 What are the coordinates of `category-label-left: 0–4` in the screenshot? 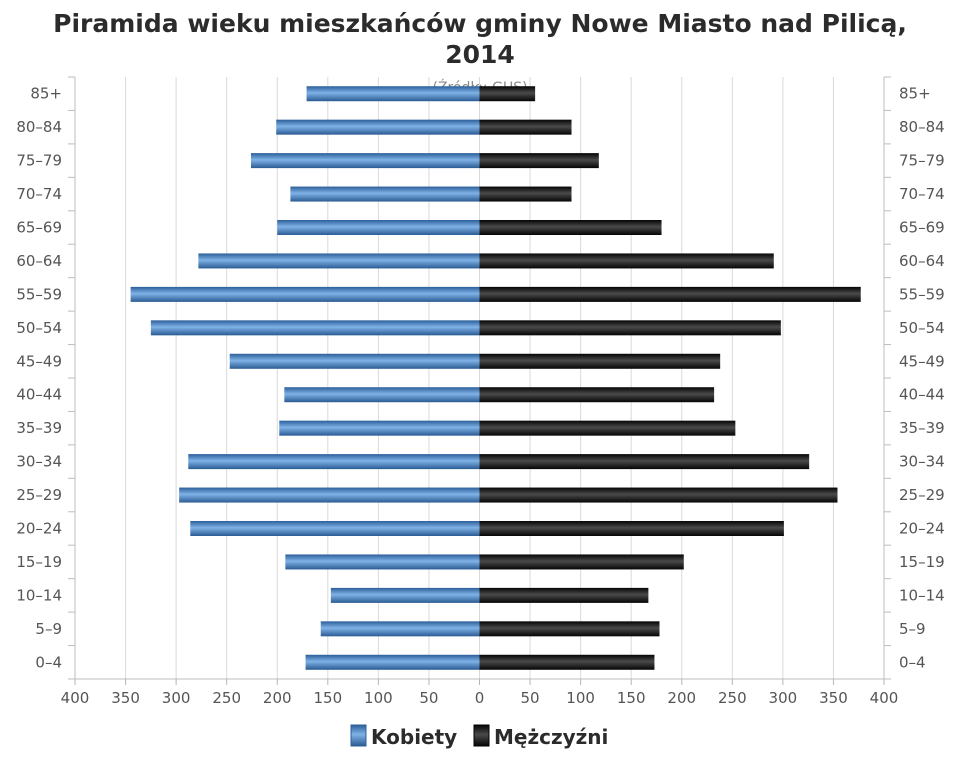 It's located at (48, 662).